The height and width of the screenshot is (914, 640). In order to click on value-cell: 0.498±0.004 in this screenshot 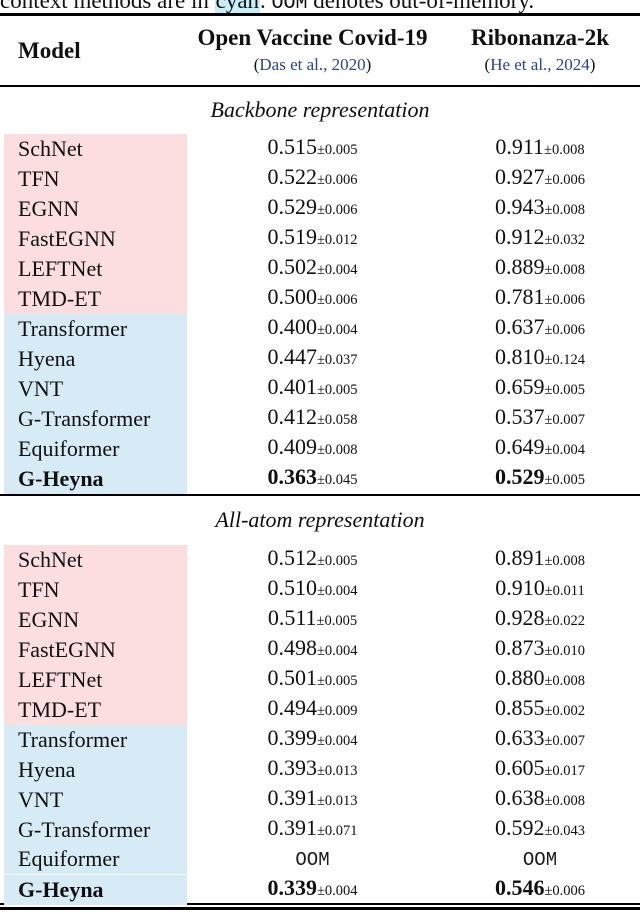, I will do `click(312, 649)`.